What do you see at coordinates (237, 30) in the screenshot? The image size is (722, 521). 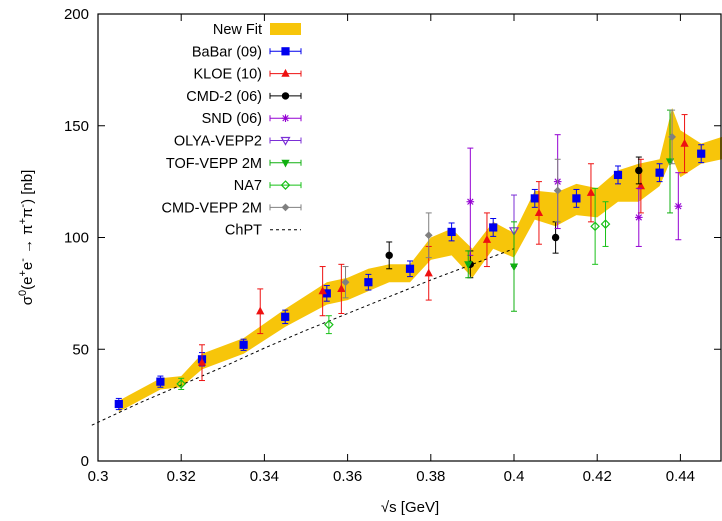 I see `legend-label: New Fit` at bounding box center [237, 30].